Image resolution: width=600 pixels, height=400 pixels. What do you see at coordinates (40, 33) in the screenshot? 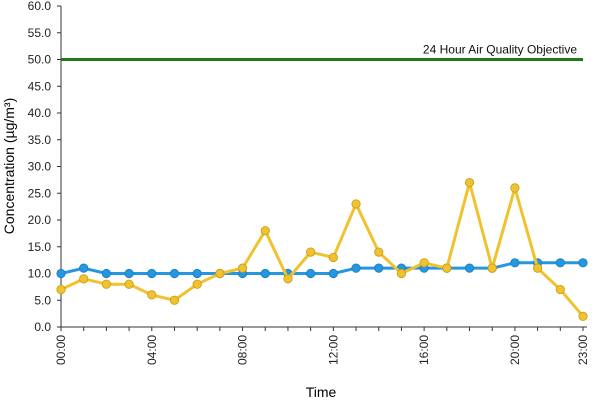
I see `y-tick-label: 55.0` at bounding box center [40, 33].